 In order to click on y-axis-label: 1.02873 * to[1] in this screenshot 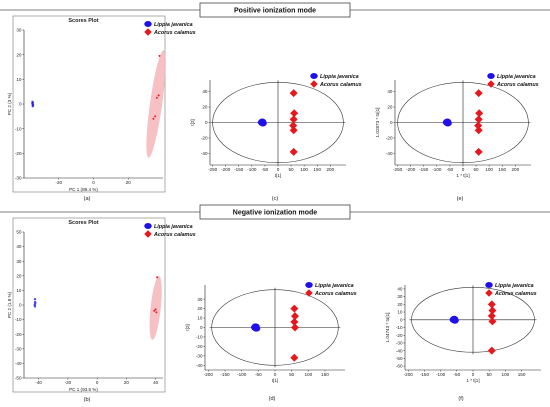, I will do `click(377, 123)`.